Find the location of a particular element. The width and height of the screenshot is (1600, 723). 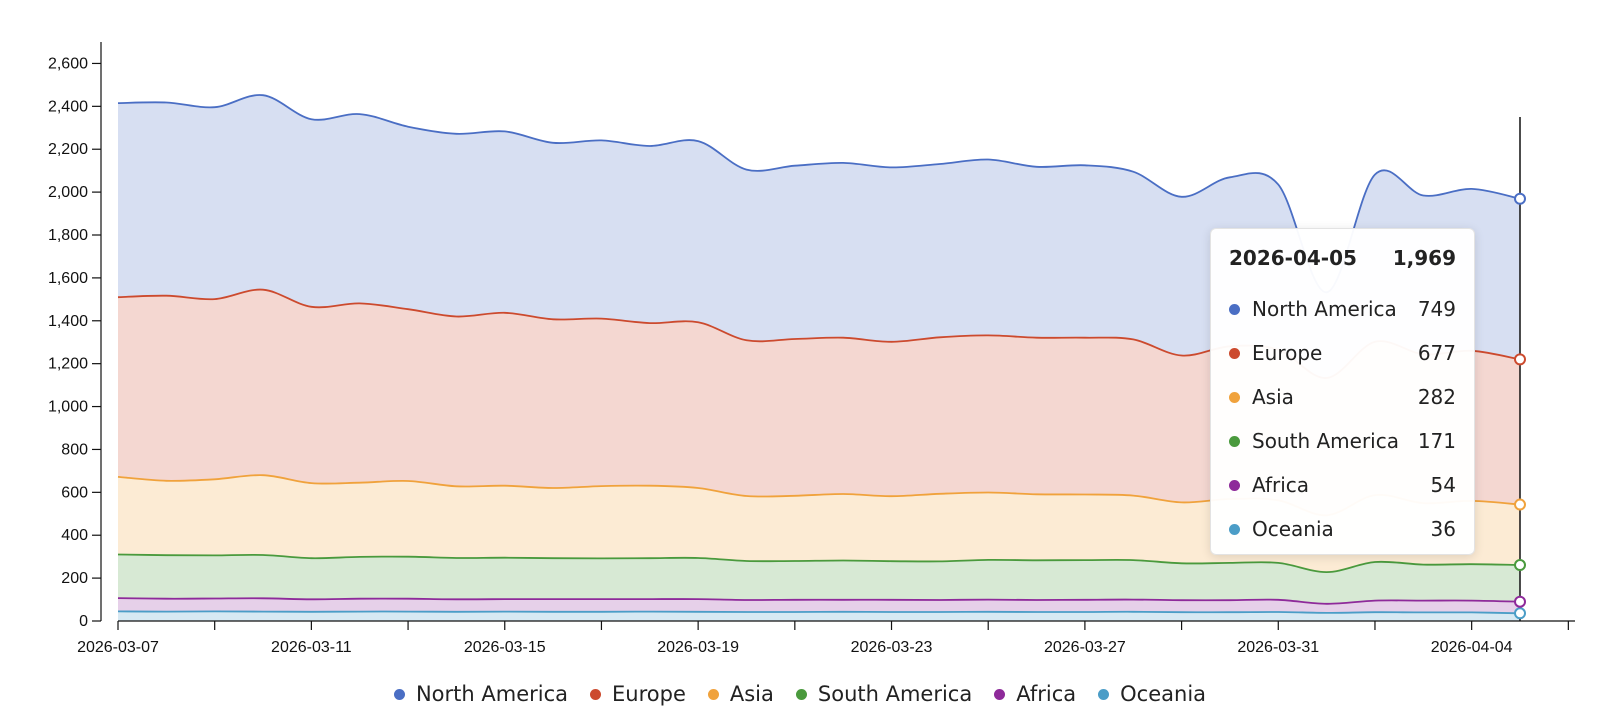

legend-item-asia: Asia is located at coordinates (740, 694).